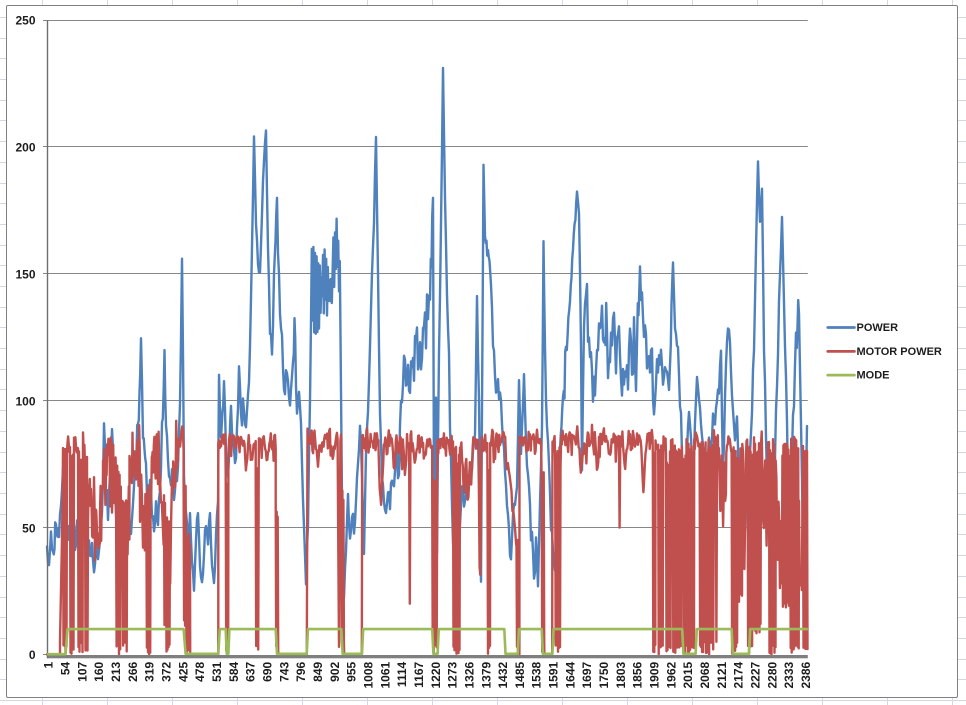 The width and height of the screenshot is (966, 705). Describe the element at coordinates (739, 674) in the screenshot. I see `svg-text: 2174` at that location.